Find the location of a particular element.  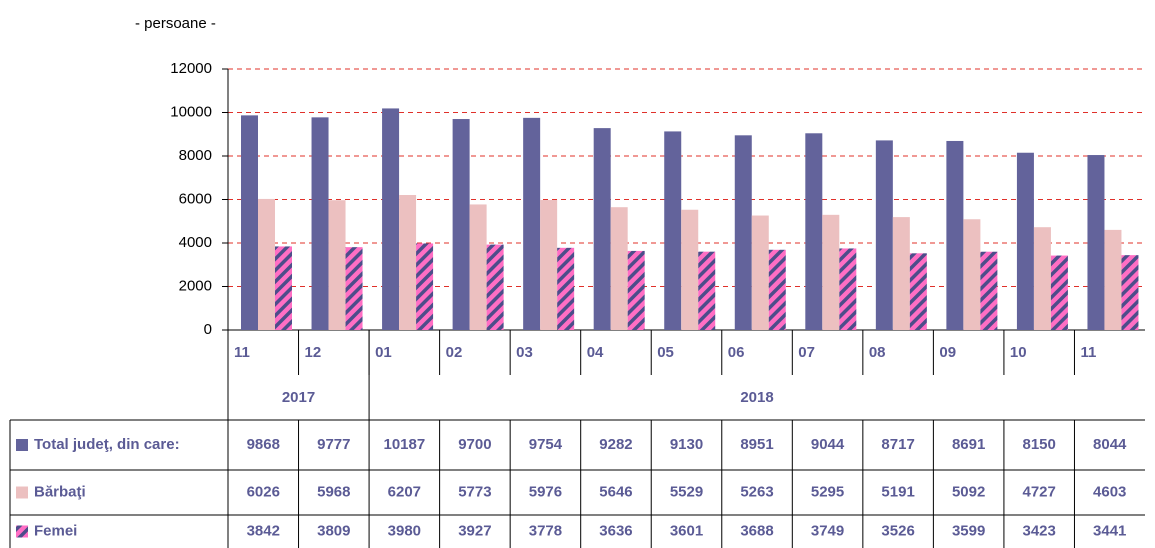

table-cell: 3636 is located at coordinates (615, 530).